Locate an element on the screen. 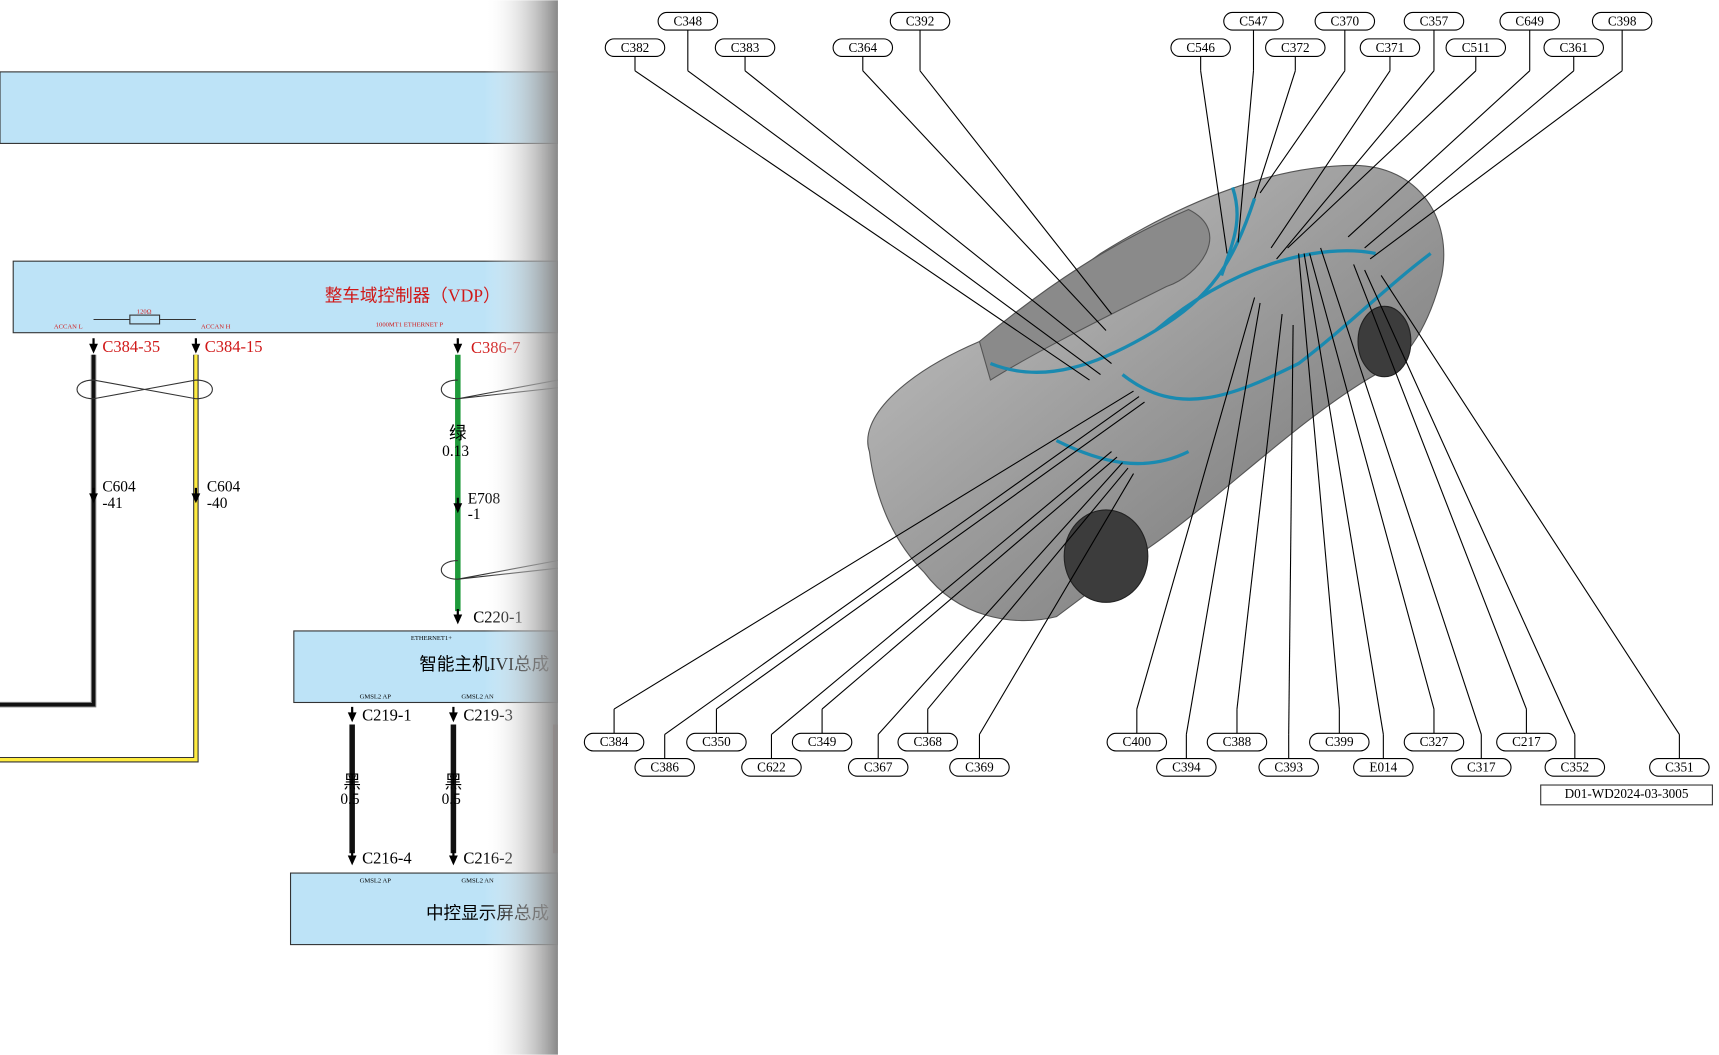  callout-label: C369 is located at coordinates (979, 767).